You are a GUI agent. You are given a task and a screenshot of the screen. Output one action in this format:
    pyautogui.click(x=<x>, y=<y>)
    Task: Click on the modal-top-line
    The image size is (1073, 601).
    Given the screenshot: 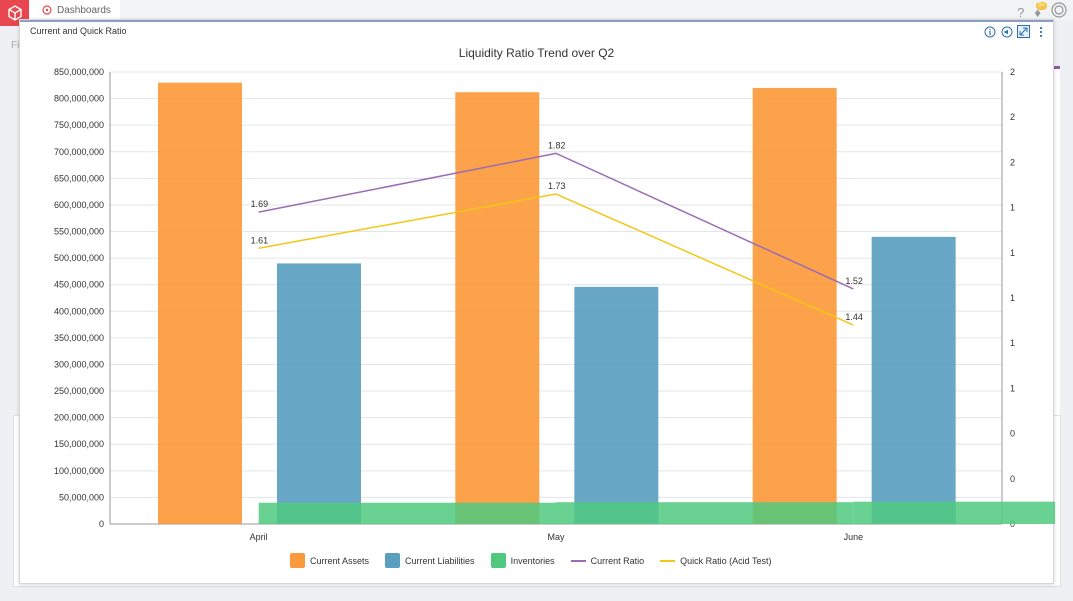 What is the action you would take?
    pyautogui.click(x=536, y=21)
    